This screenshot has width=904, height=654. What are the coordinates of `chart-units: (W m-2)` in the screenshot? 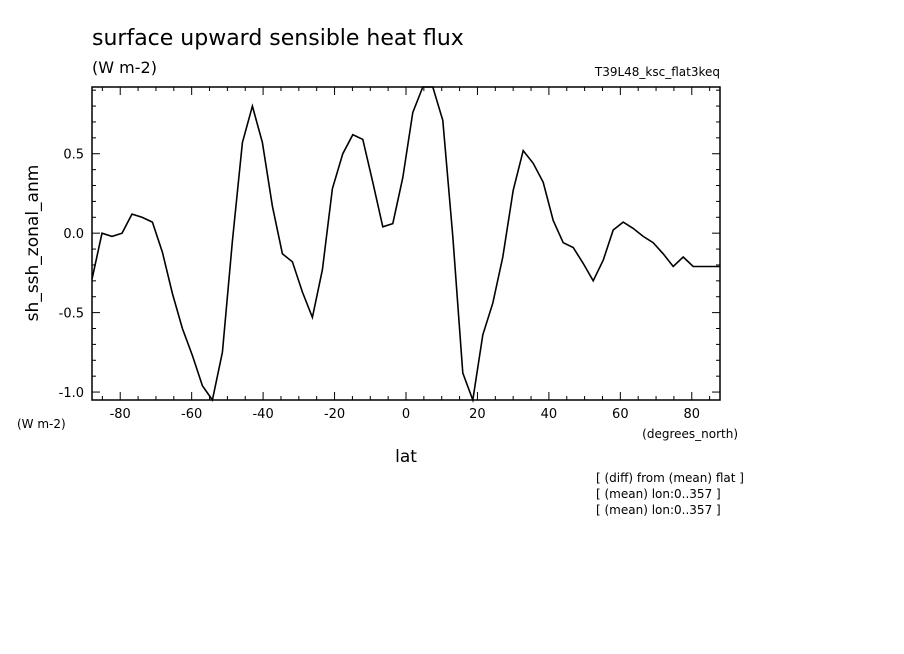 It's located at (124, 67).